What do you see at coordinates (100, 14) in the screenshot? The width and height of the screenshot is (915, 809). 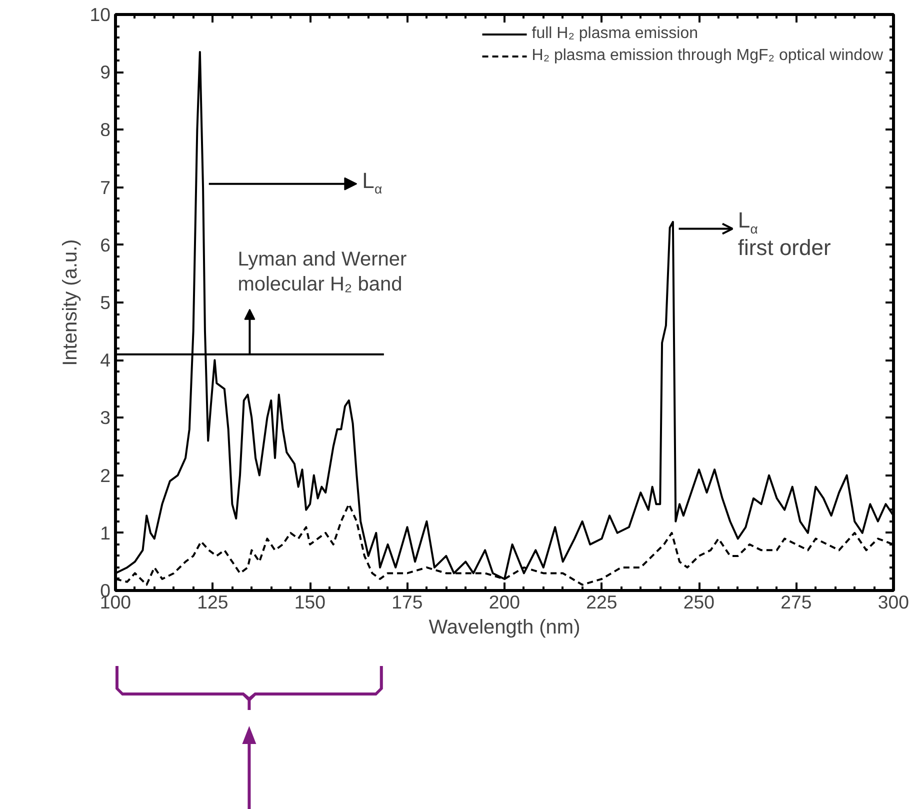 I see `y-tick-label: 10` at bounding box center [100, 14].